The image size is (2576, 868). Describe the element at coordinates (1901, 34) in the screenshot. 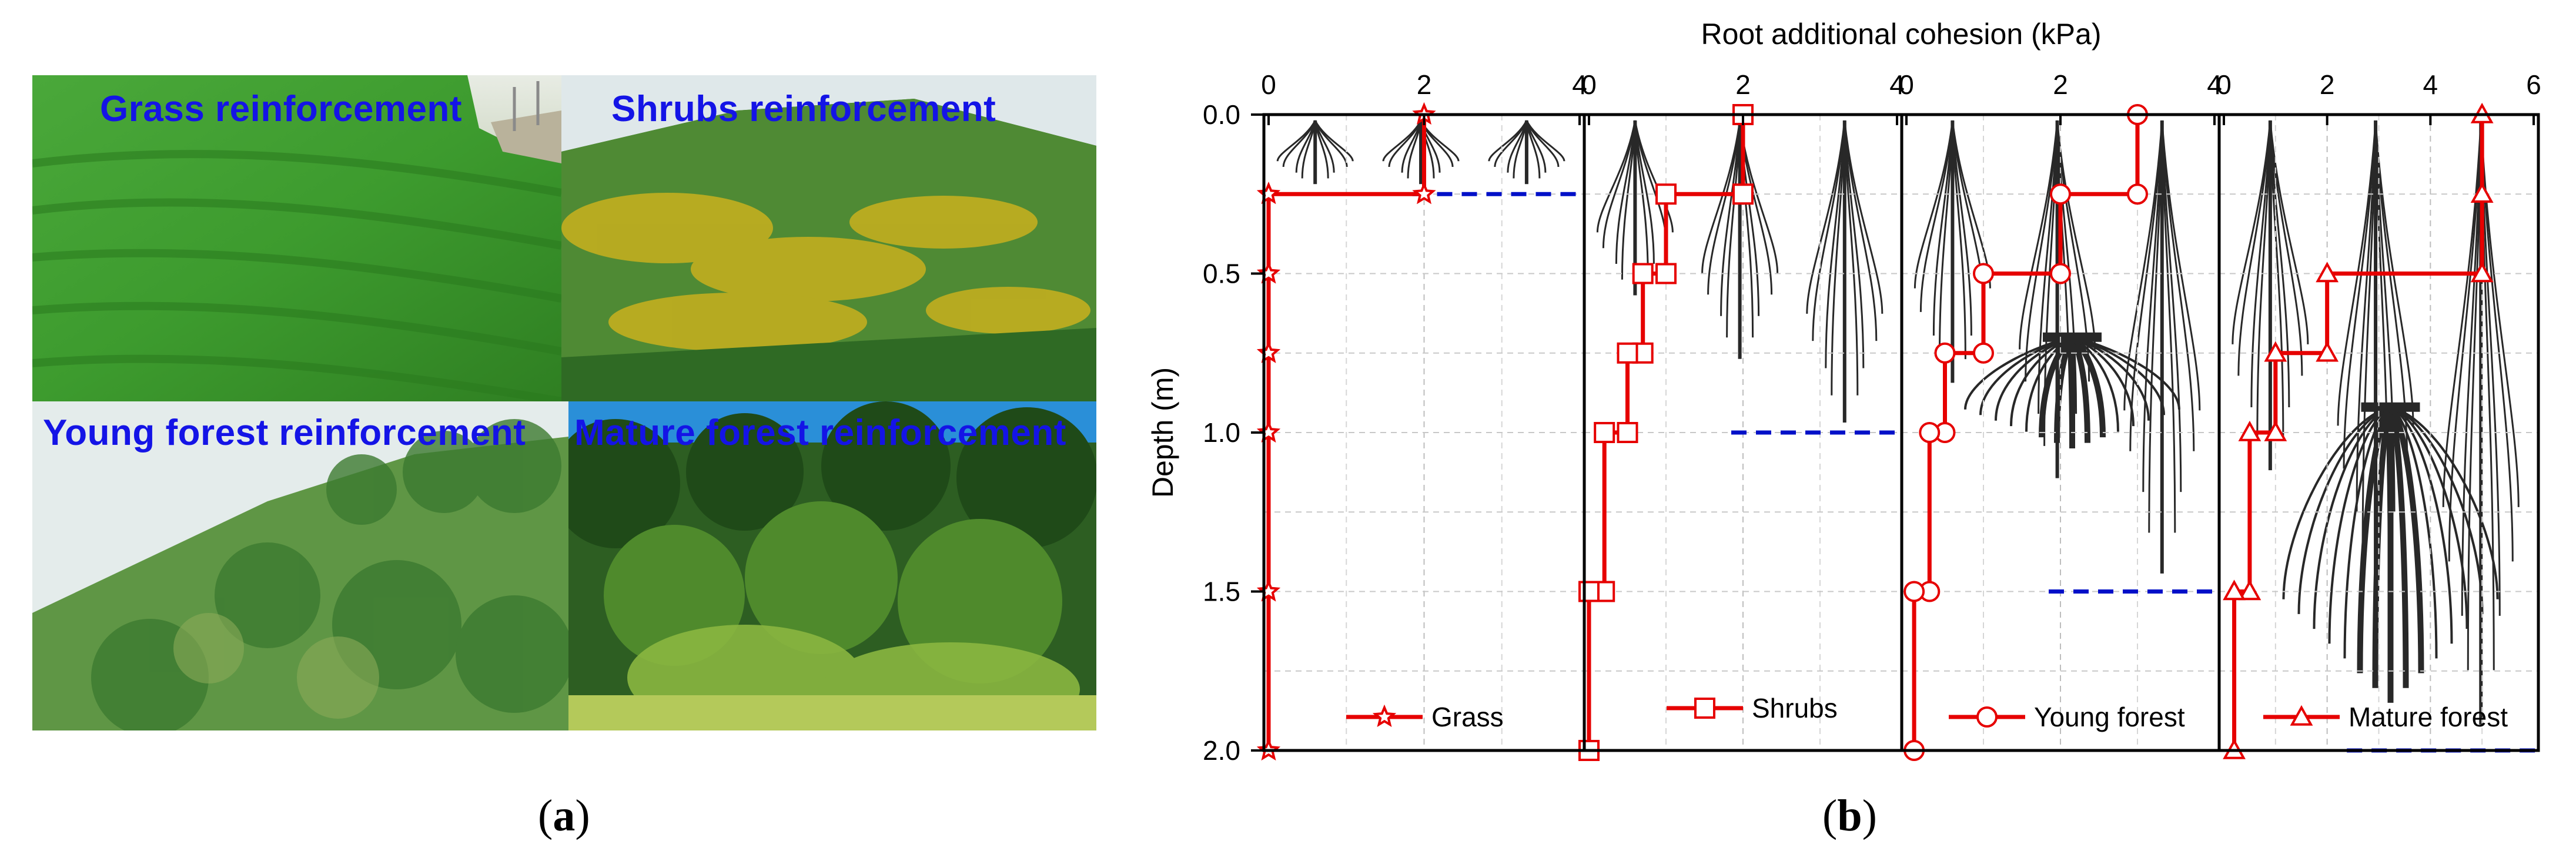

I see `chart-title: Root additional cohesion (kPa)` at that location.